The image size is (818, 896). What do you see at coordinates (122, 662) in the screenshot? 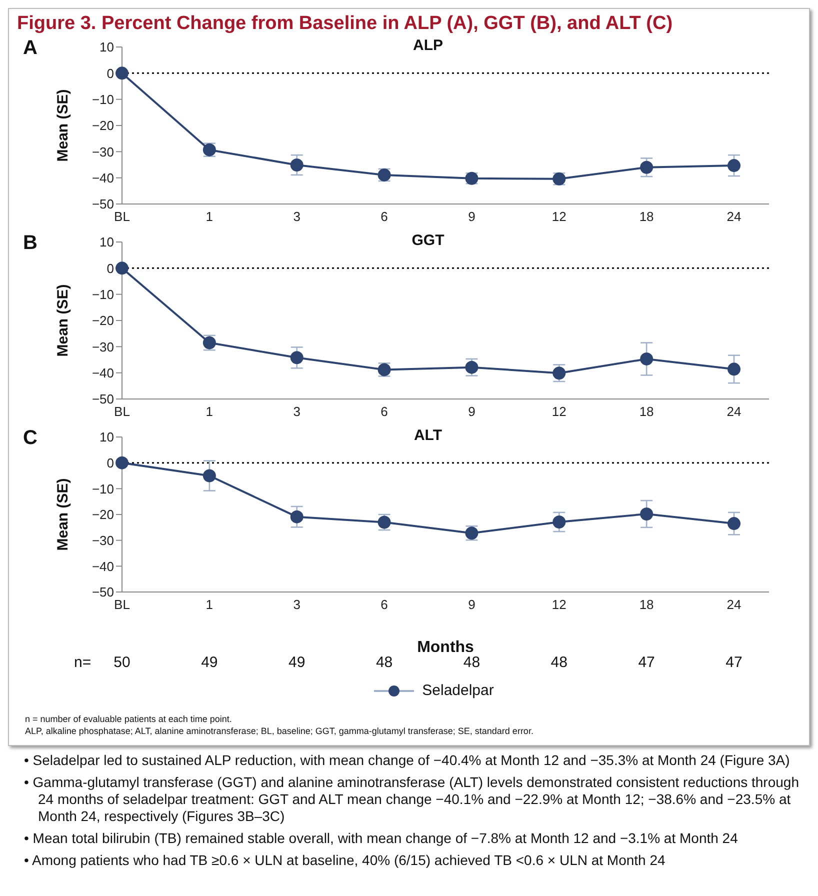
I see `text: 50` at bounding box center [122, 662].